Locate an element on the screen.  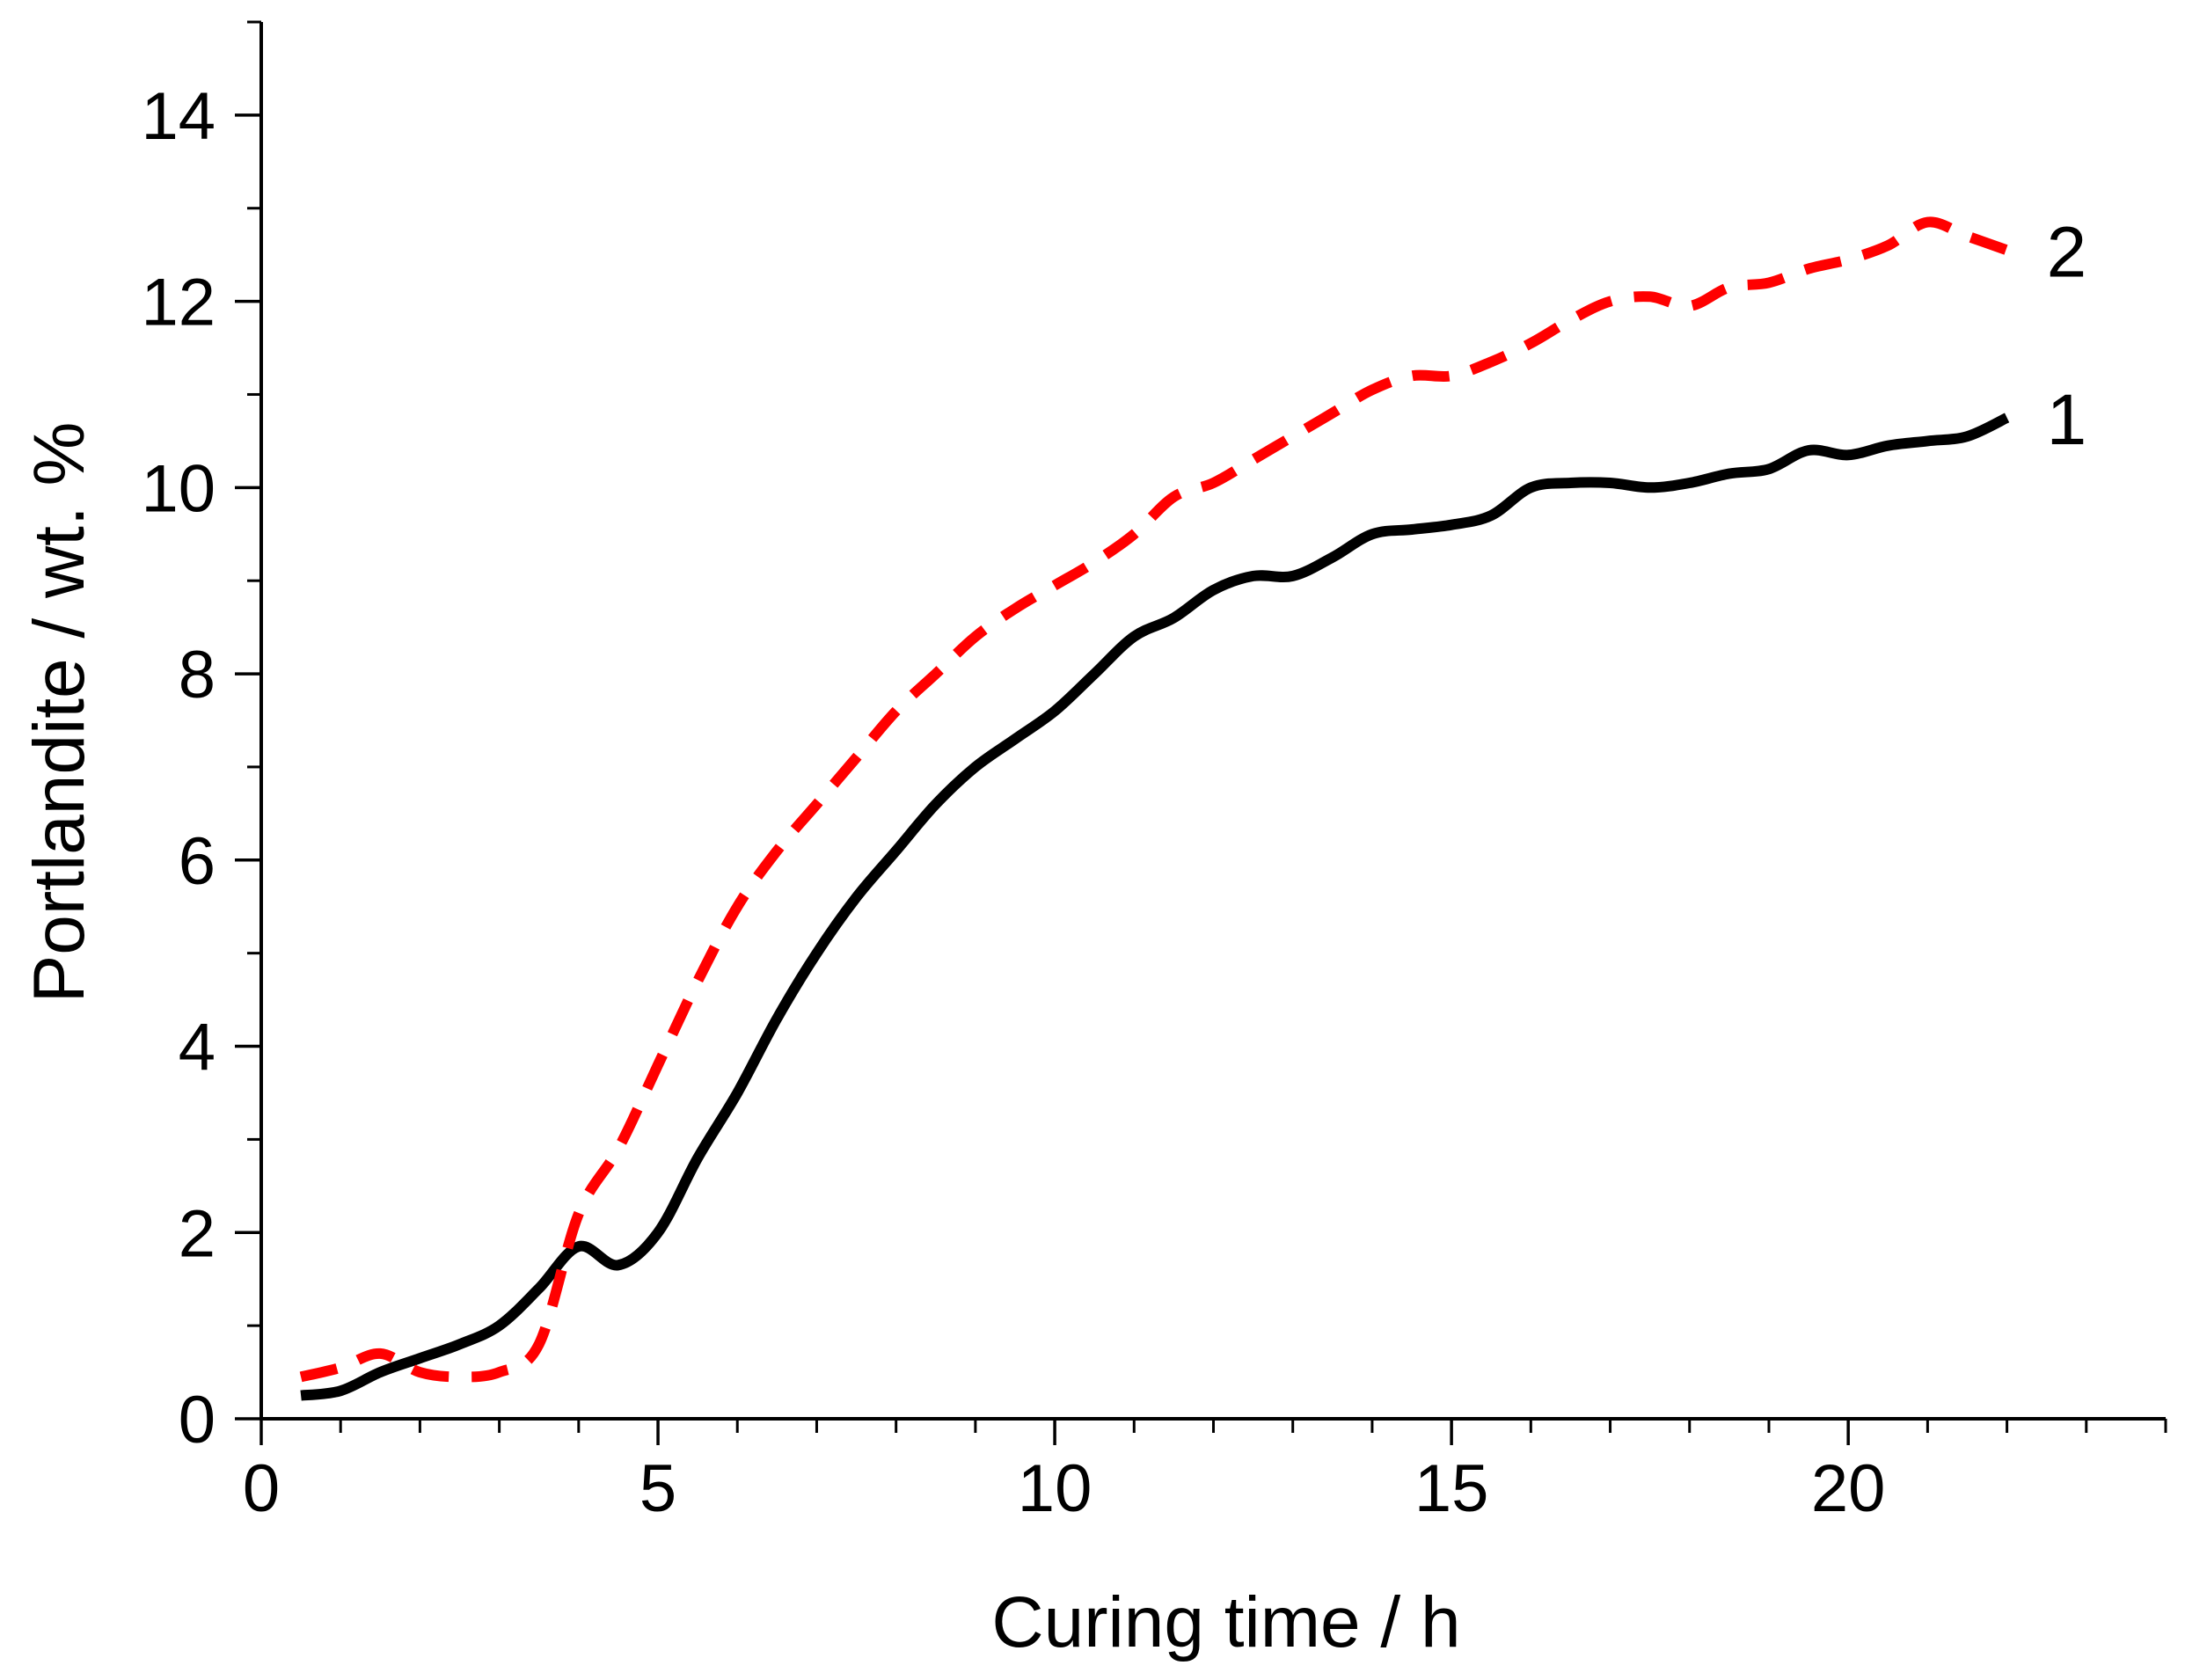
y-tick-label: 8 is located at coordinates (197, 675).